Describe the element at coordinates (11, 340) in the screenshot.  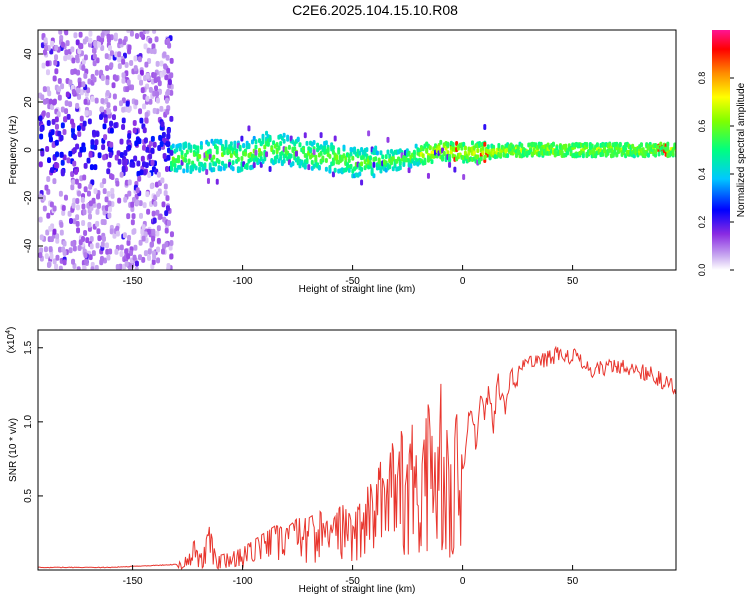
I see `snr-multiplier-label: (x104)` at that location.